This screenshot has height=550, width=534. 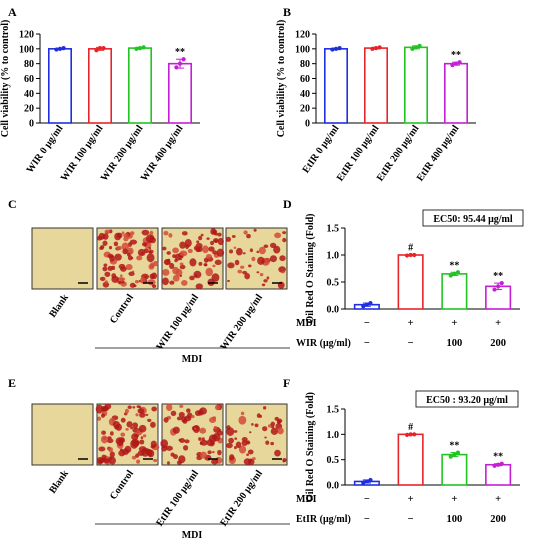 I want to click on y-tick-label: 60, so click(x=305, y=79).